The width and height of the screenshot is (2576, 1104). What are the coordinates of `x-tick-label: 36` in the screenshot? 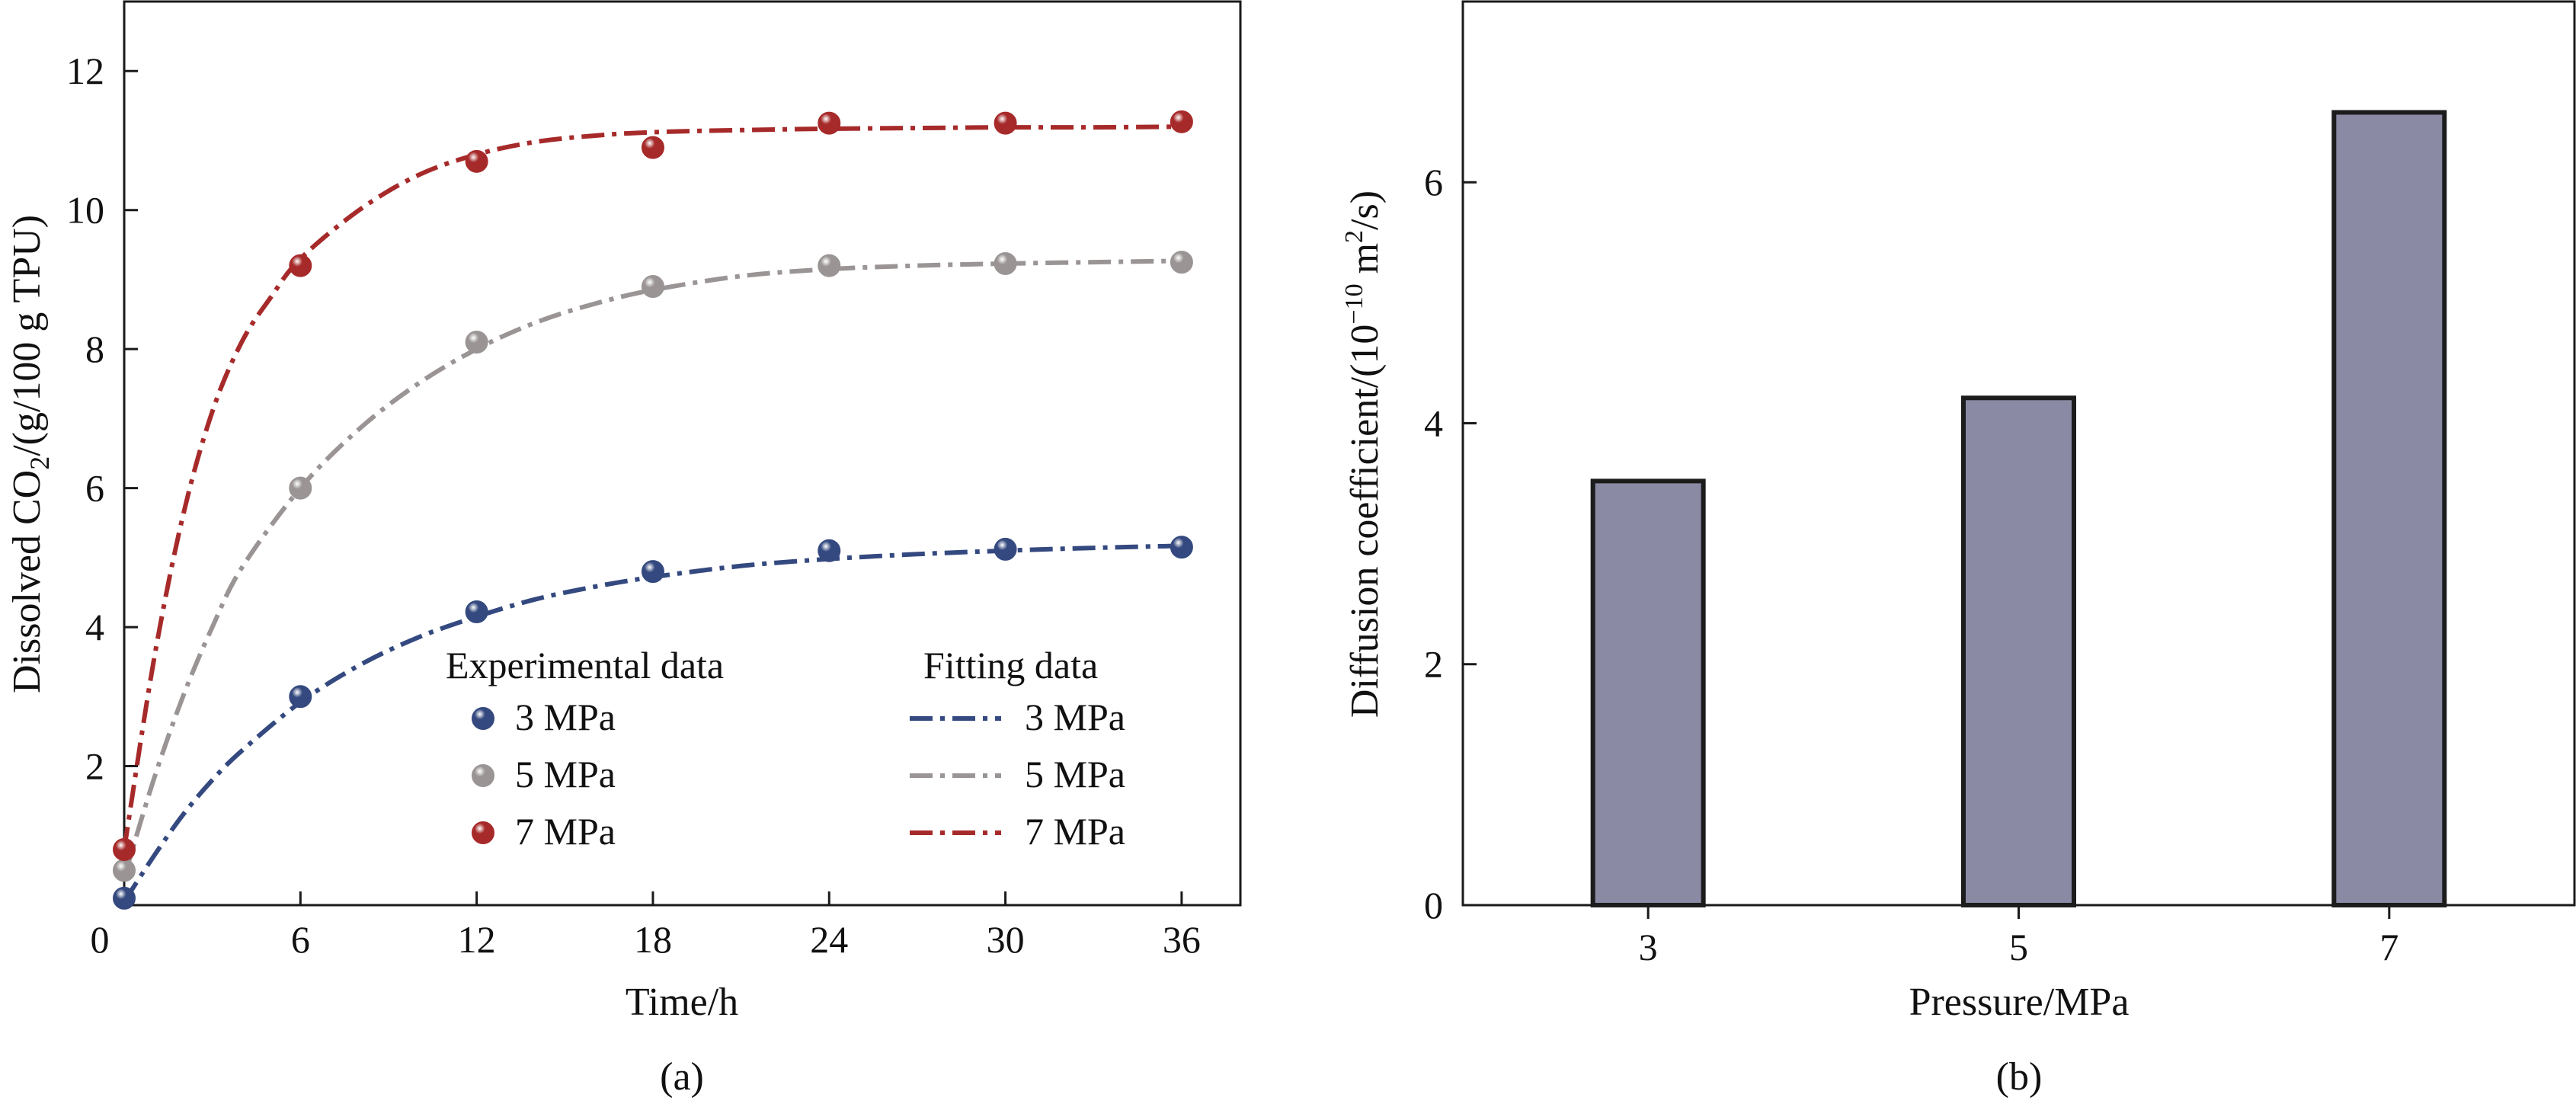 It's located at (1182, 939).